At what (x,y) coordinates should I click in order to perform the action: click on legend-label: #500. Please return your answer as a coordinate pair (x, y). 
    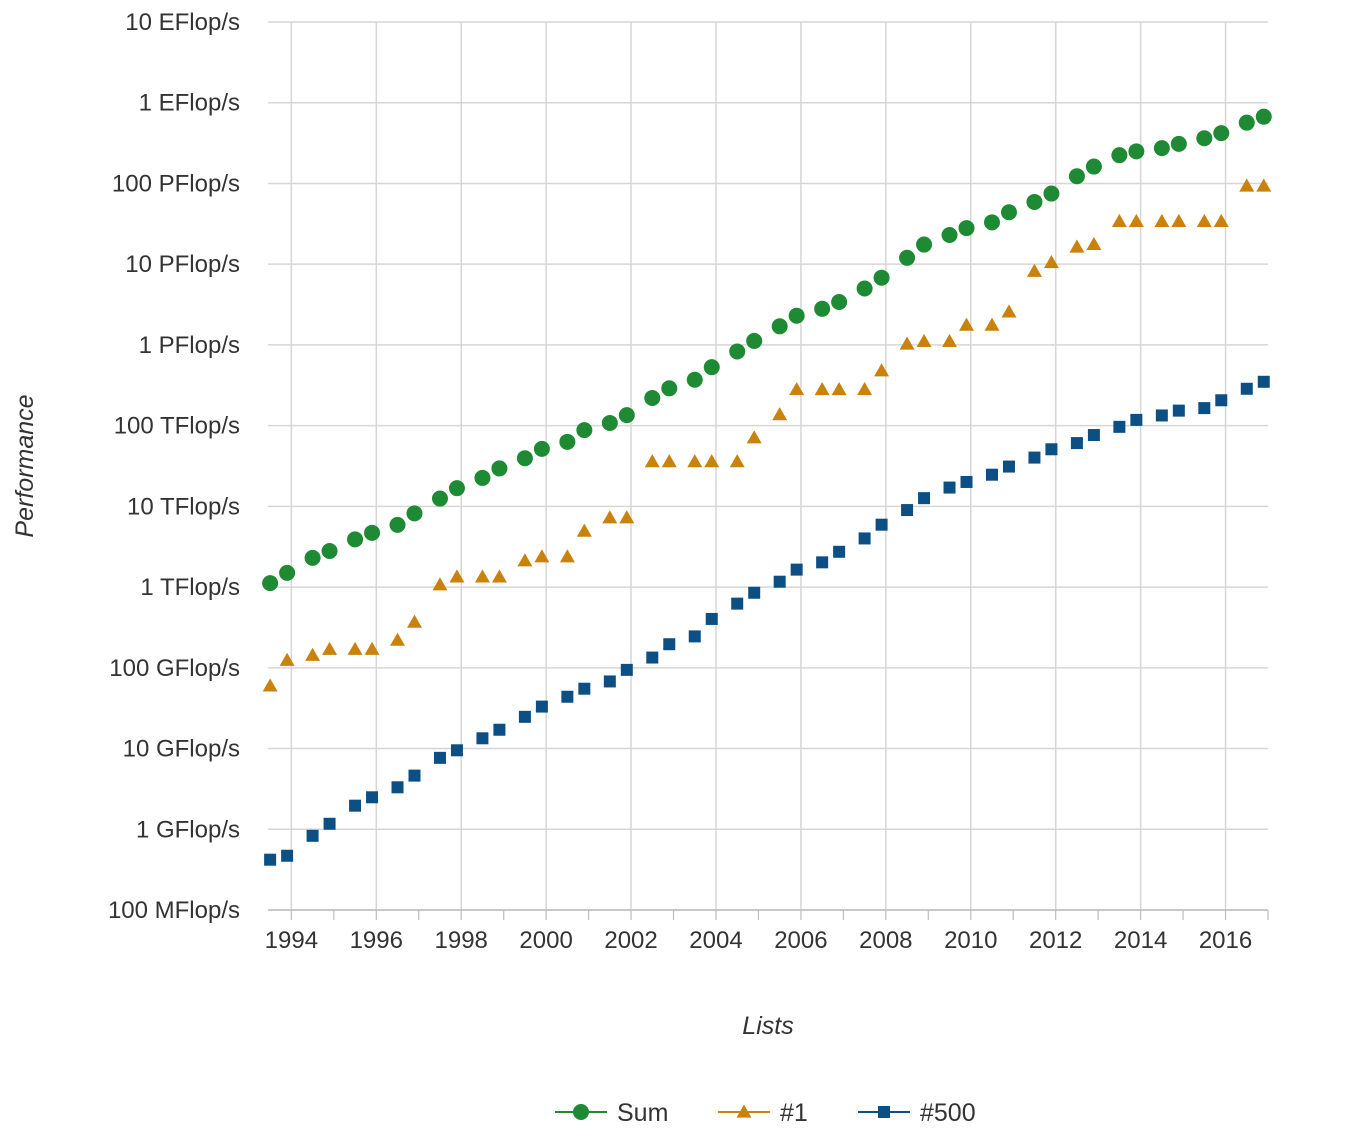
    Looking at the image, I should click on (948, 1113).